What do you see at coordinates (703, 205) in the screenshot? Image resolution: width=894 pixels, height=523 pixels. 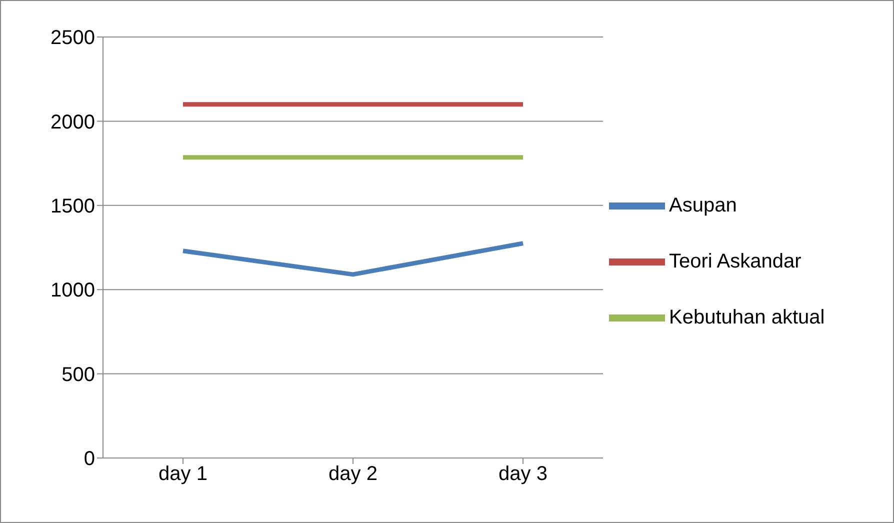 I see `legend-label: Asupan` at bounding box center [703, 205].